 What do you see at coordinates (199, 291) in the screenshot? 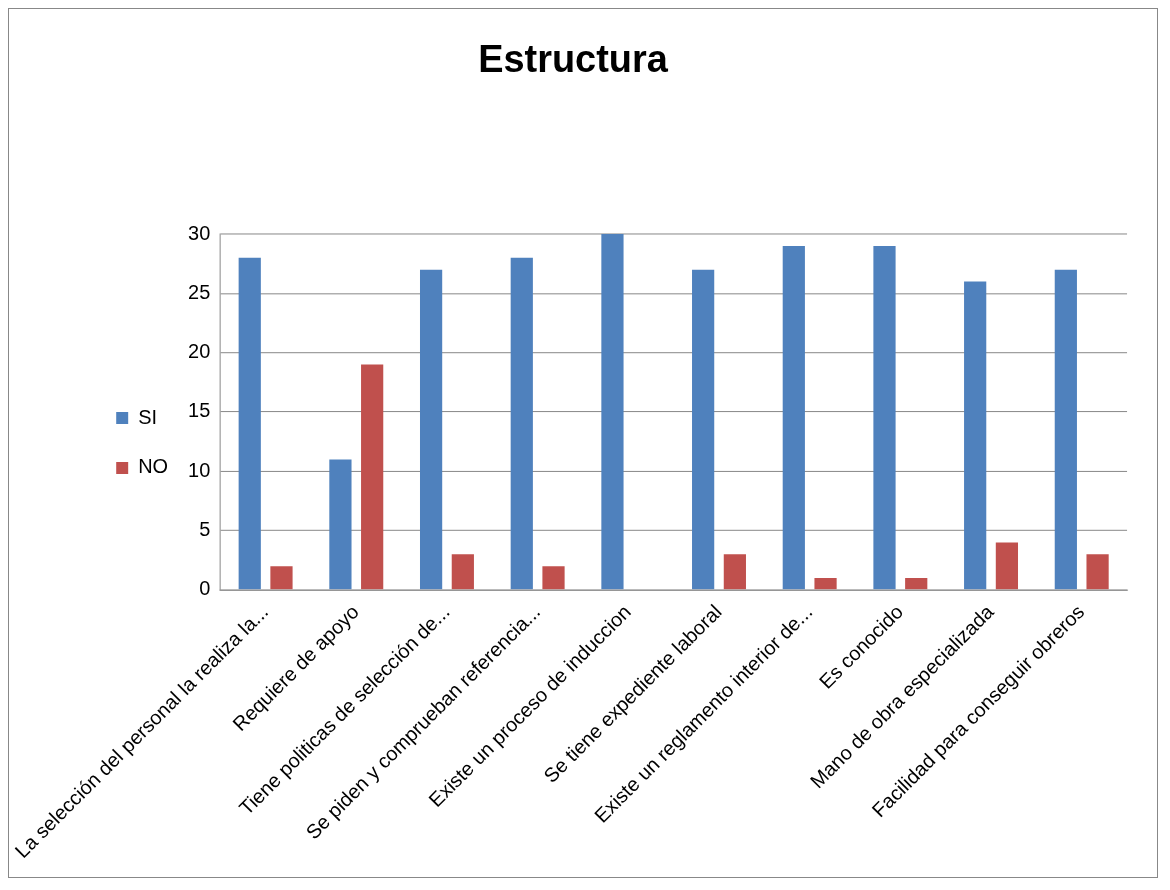
I see `y-tick-label: 25` at bounding box center [199, 291].